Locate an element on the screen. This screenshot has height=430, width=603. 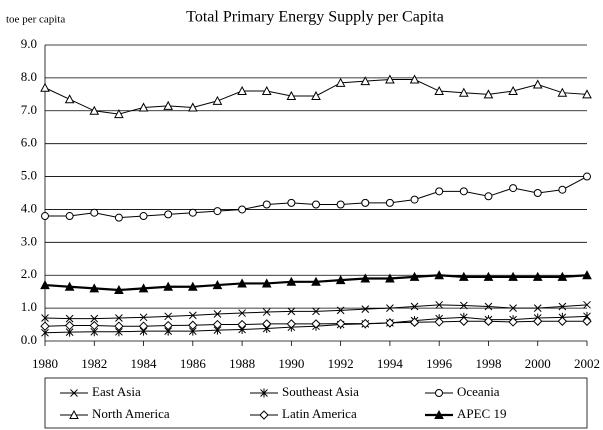
y-tick-label: 6.0 is located at coordinates (29, 142).